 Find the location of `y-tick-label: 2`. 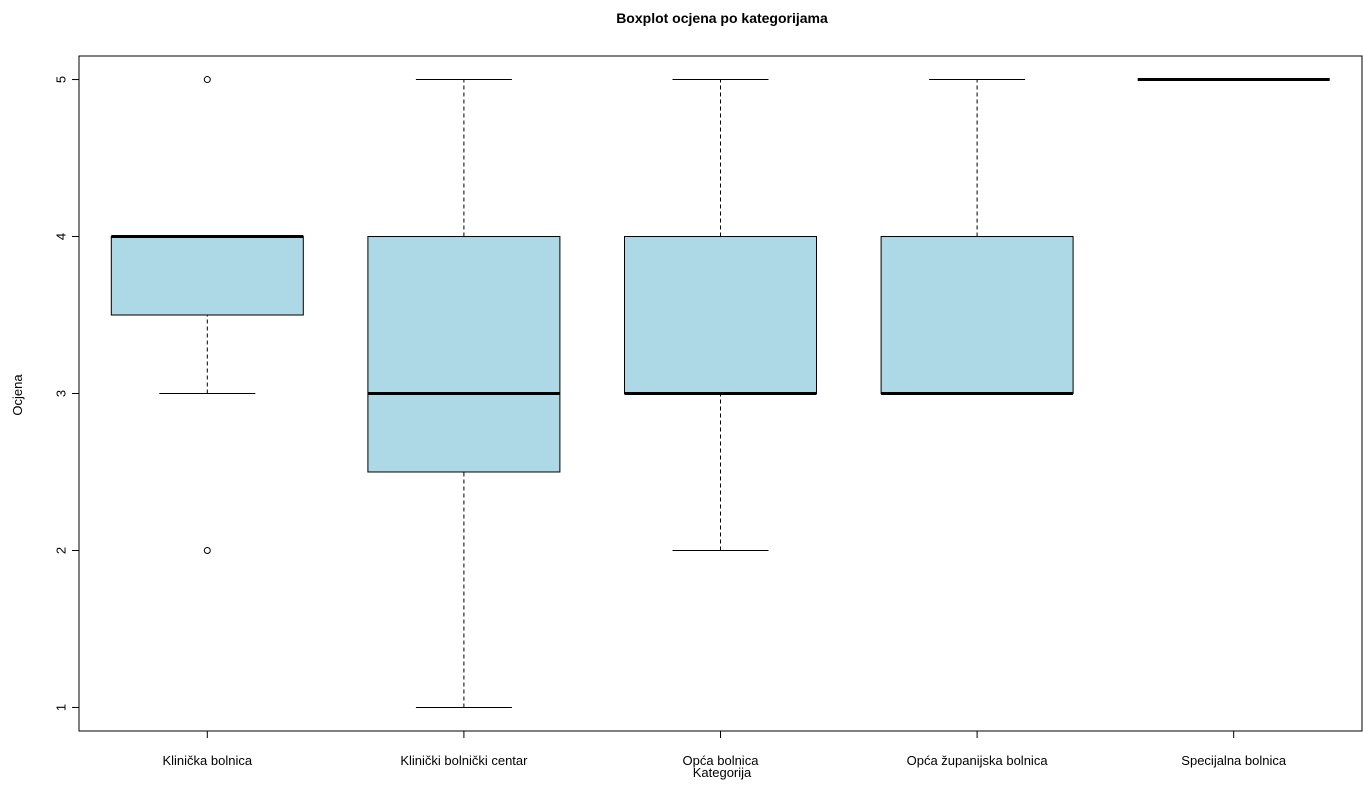

y-tick-label: 2 is located at coordinates (60, 550).